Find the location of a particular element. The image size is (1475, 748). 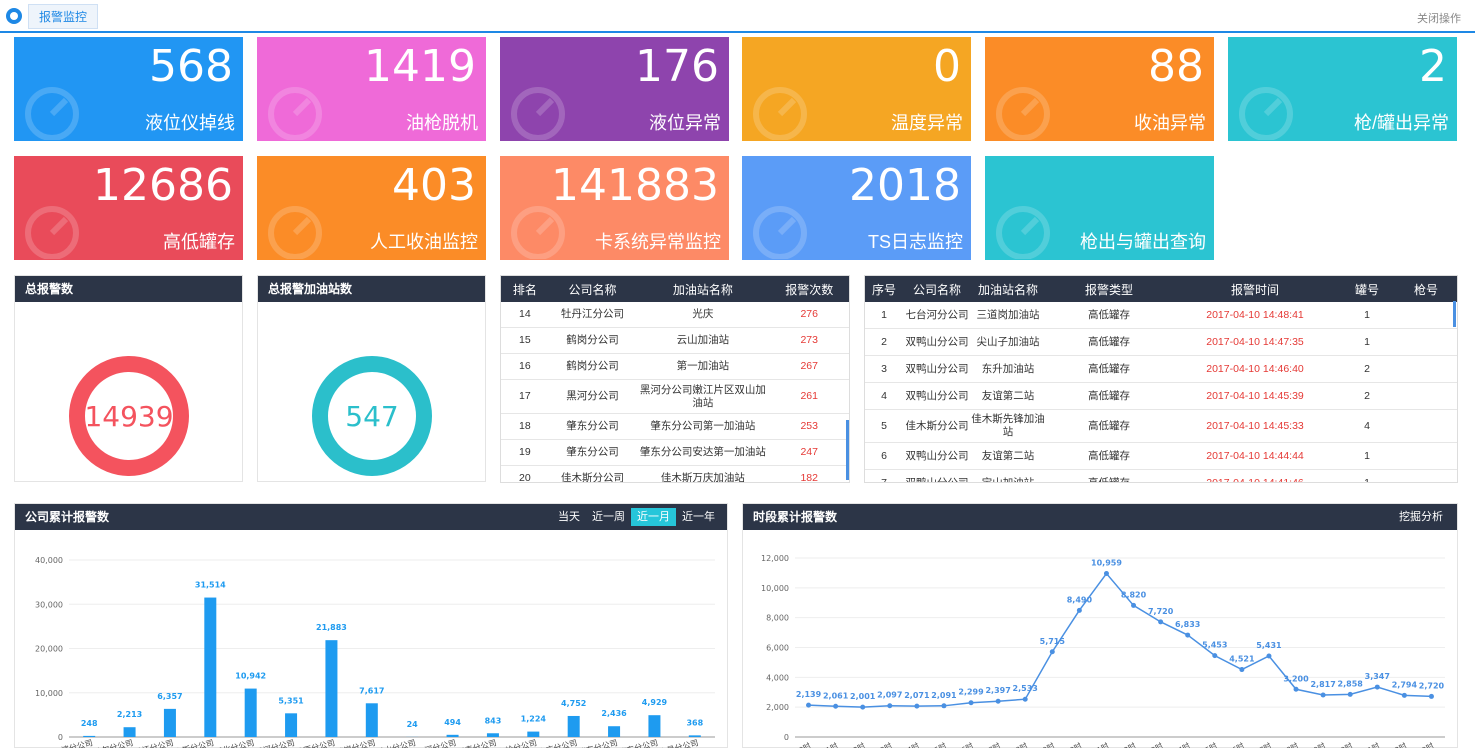

x-tick-label: 13时 is located at coordinates (1155, 744).